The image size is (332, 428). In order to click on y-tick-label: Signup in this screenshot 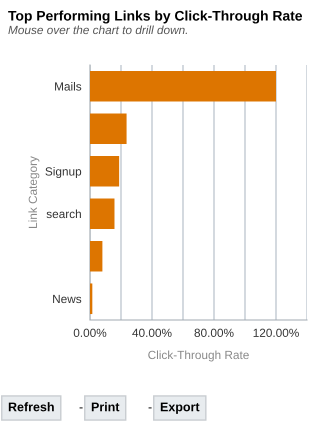, I will do `click(63, 172)`.